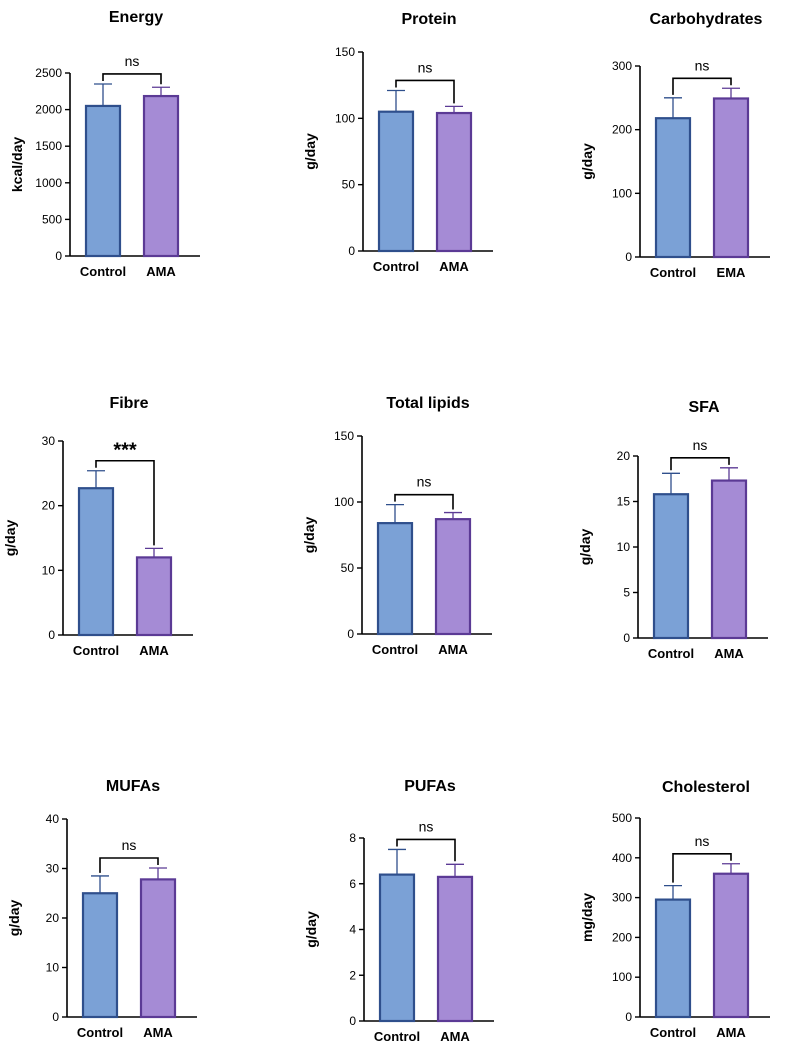 The width and height of the screenshot is (786, 1050). I want to click on category-label: EMA, so click(732, 272).